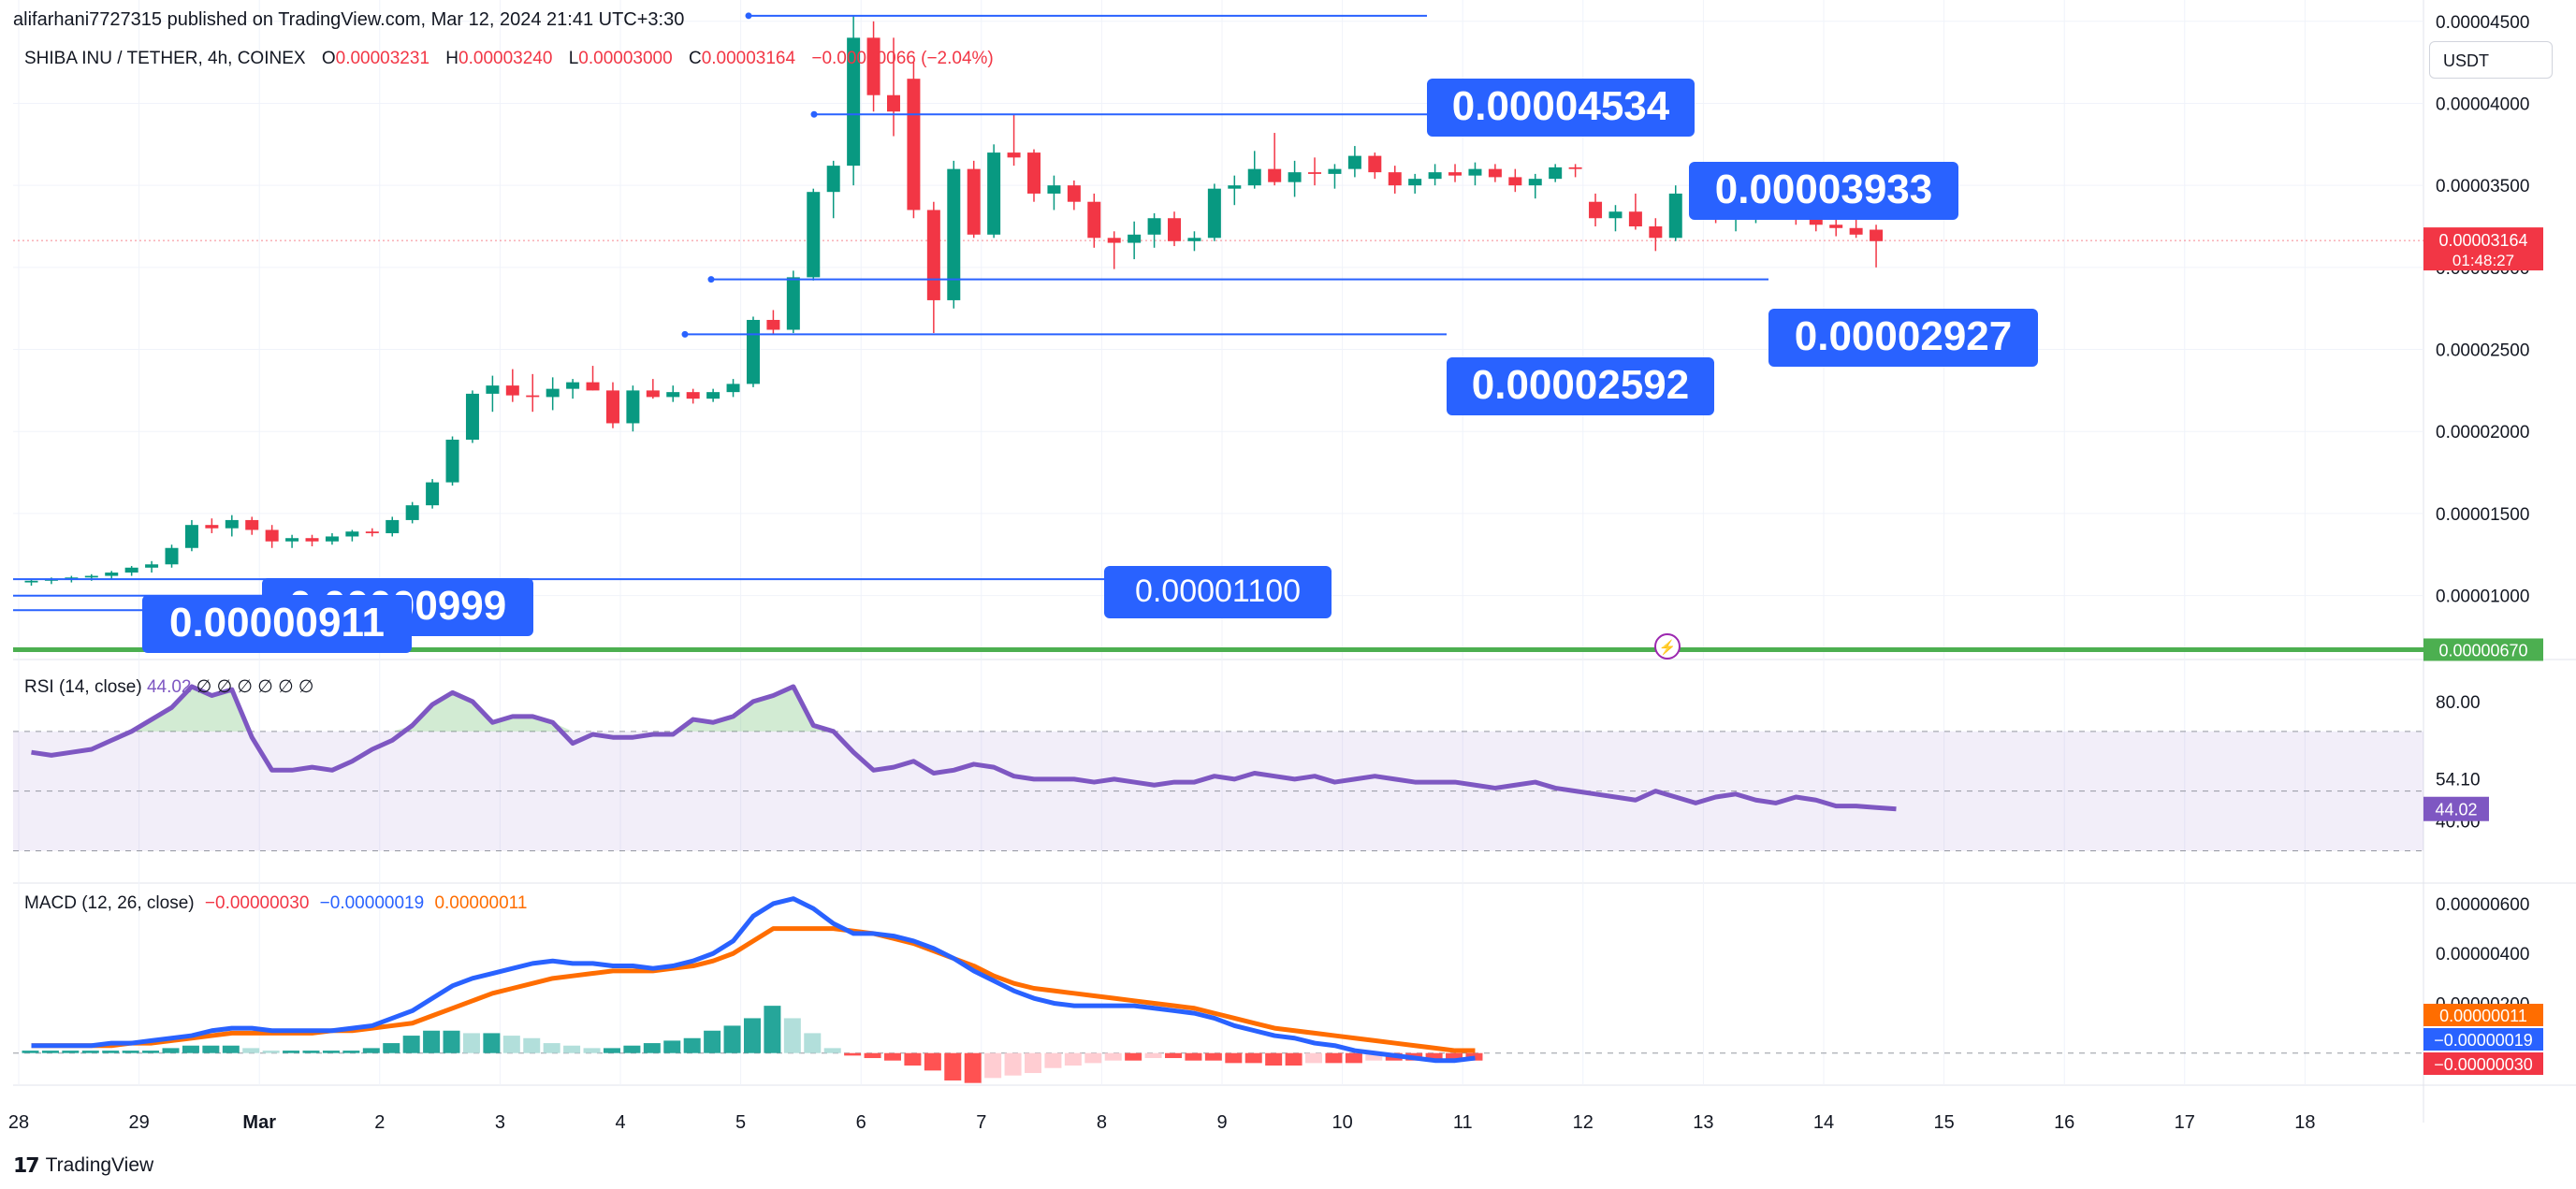 Image resolution: width=2576 pixels, height=1189 pixels. Describe the element at coordinates (2483, 1016) in the screenshot. I see `macd-last-label: 0.00000011` at that location.